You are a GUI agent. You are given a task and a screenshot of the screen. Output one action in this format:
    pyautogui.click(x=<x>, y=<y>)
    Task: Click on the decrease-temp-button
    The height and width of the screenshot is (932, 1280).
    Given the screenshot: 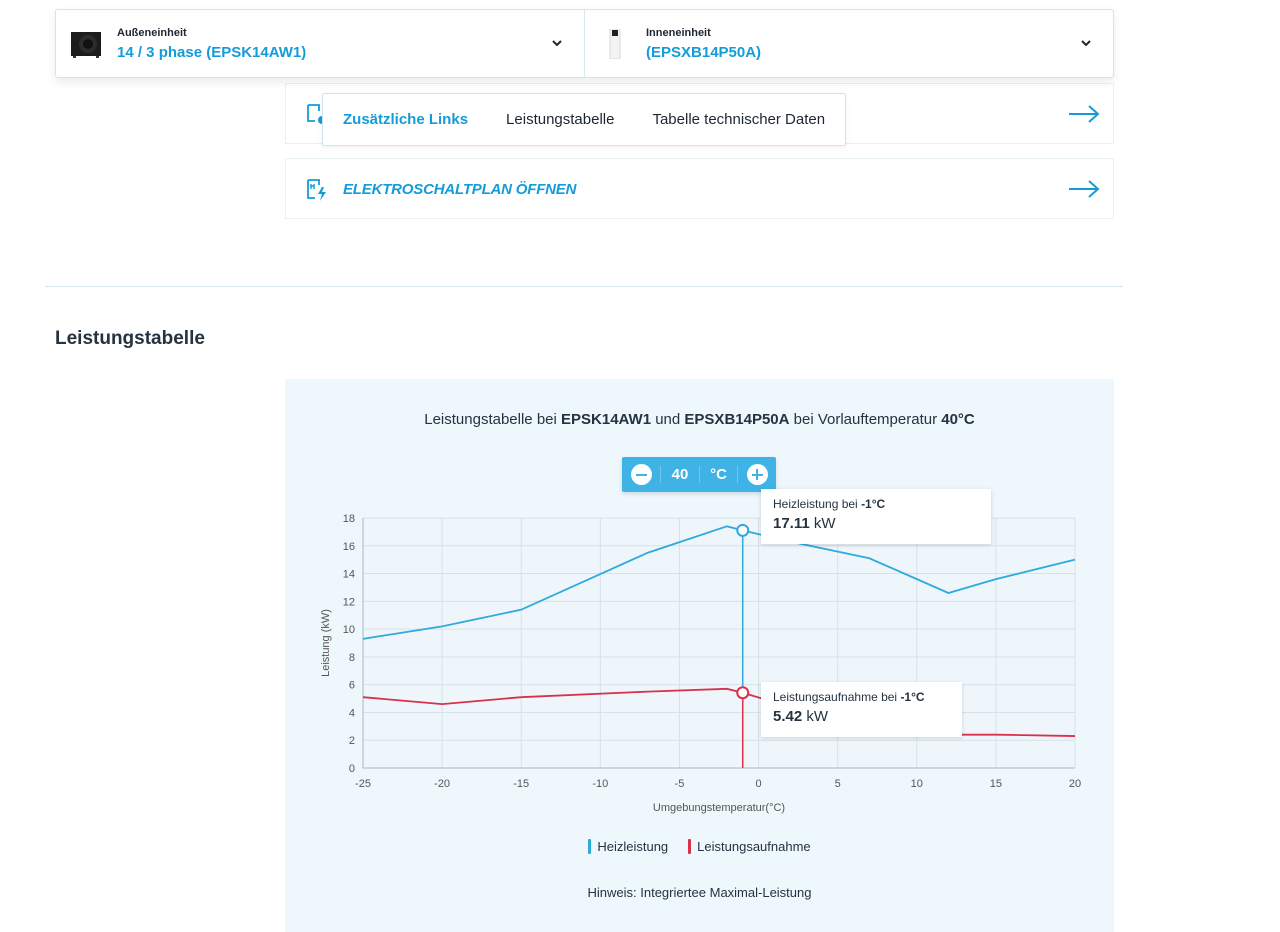 What is the action you would take?
    pyautogui.click(x=641, y=474)
    